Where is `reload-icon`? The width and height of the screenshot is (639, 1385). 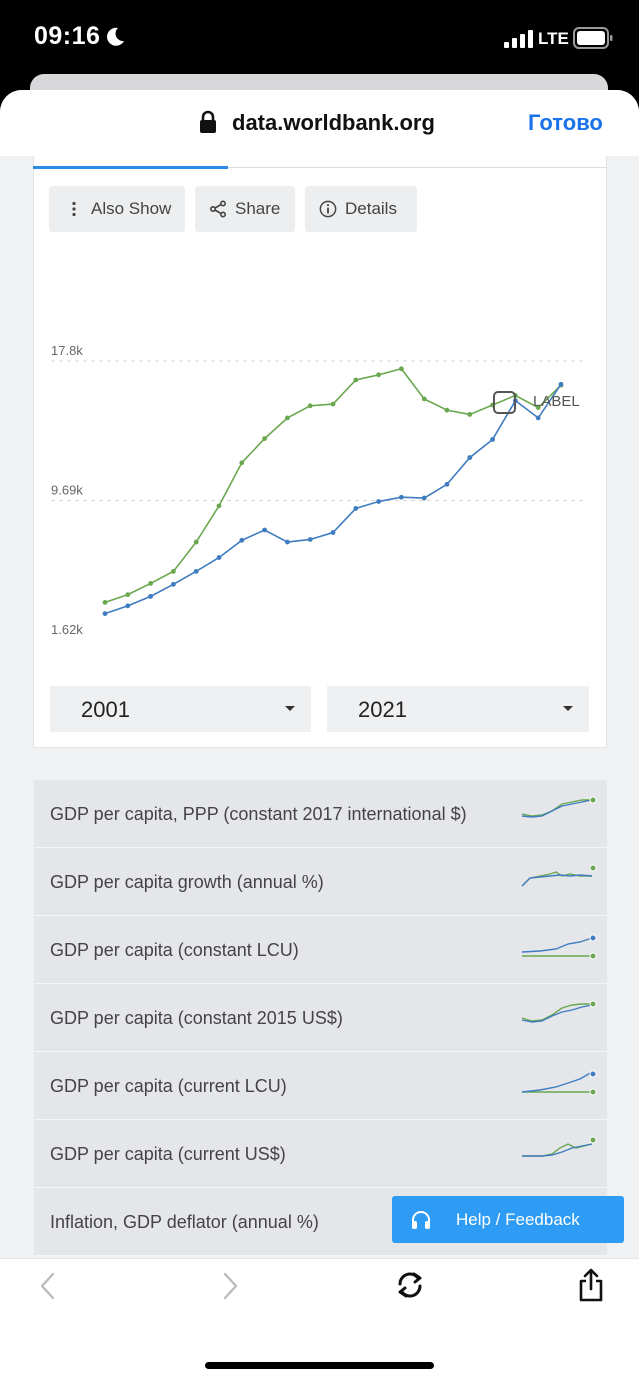
reload-icon is located at coordinates (410, 1285).